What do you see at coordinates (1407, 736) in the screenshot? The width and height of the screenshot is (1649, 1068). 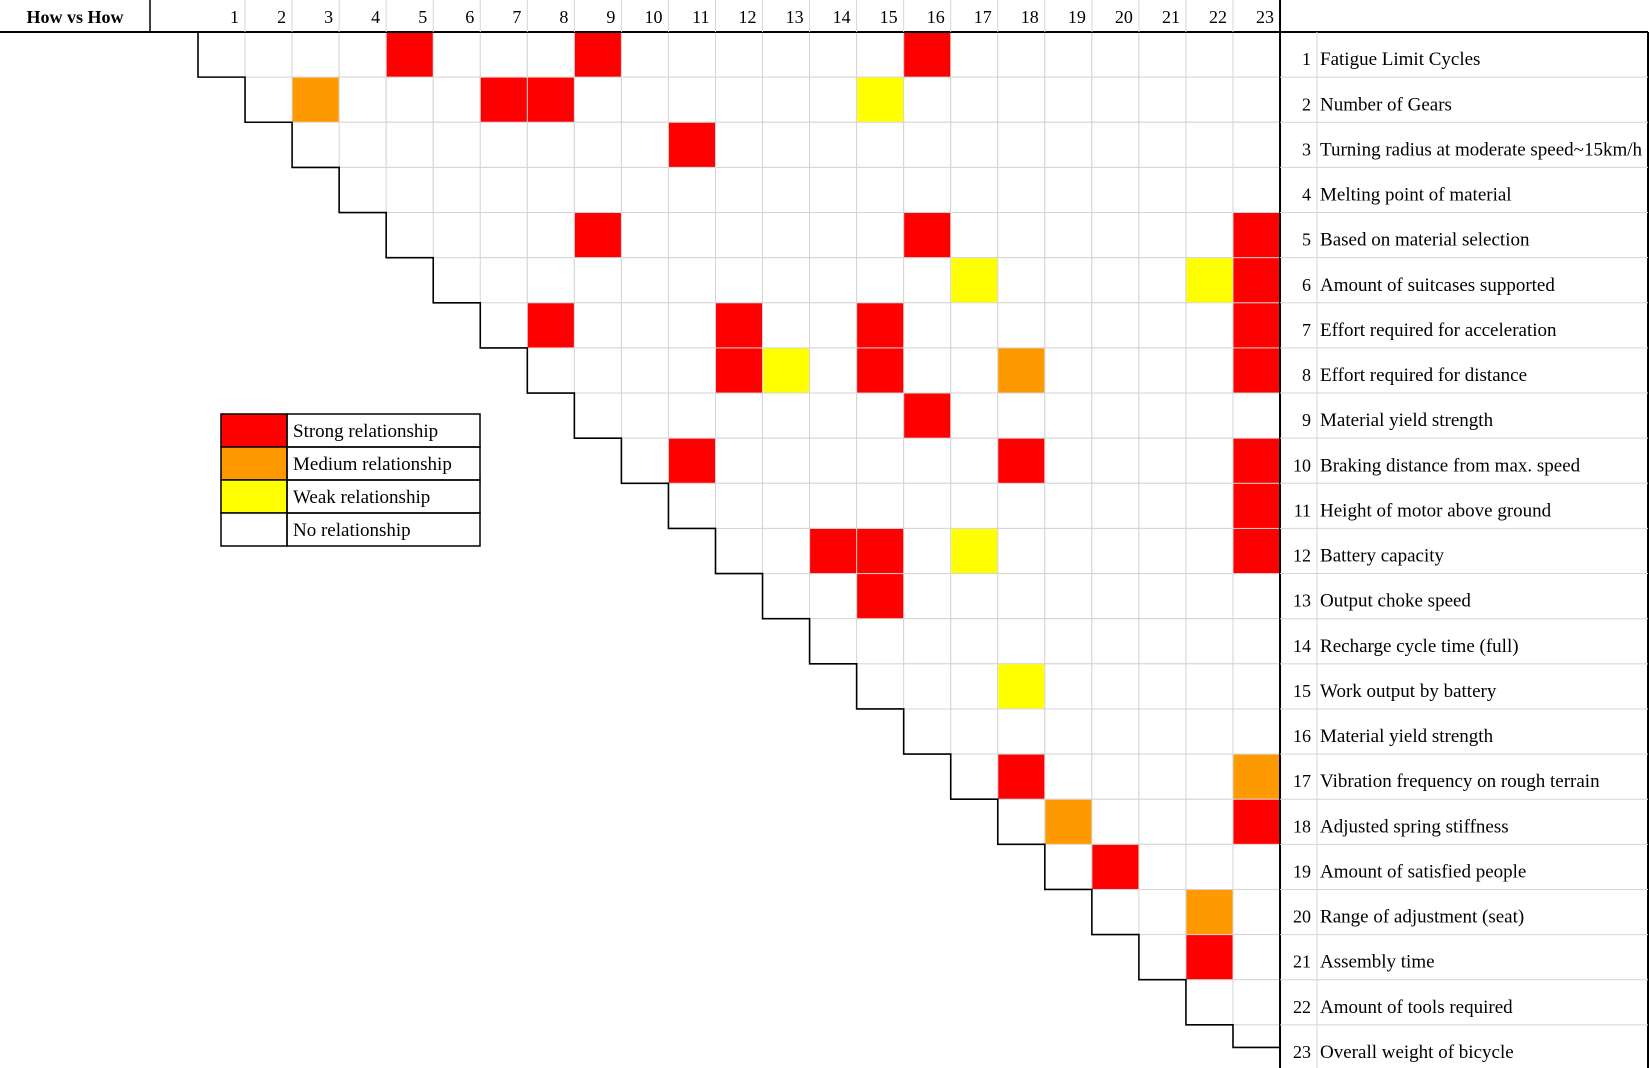 I see `row-label-16: Material yield strength` at bounding box center [1407, 736].